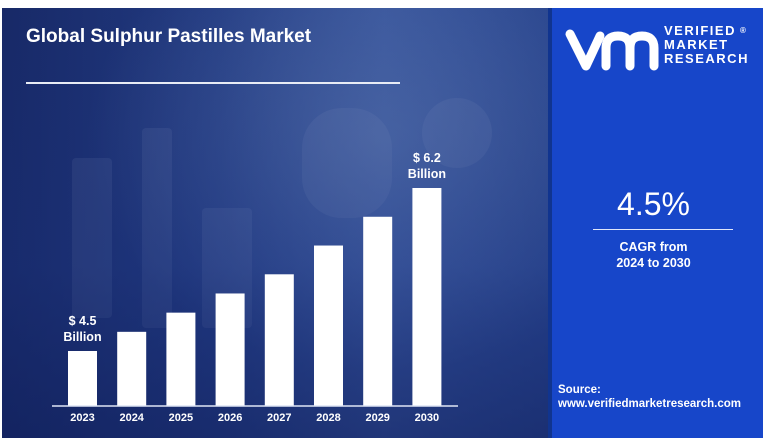 This screenshot has width=765, height=448. I want to click on x-tick-label: 2026, so click(230, 418).